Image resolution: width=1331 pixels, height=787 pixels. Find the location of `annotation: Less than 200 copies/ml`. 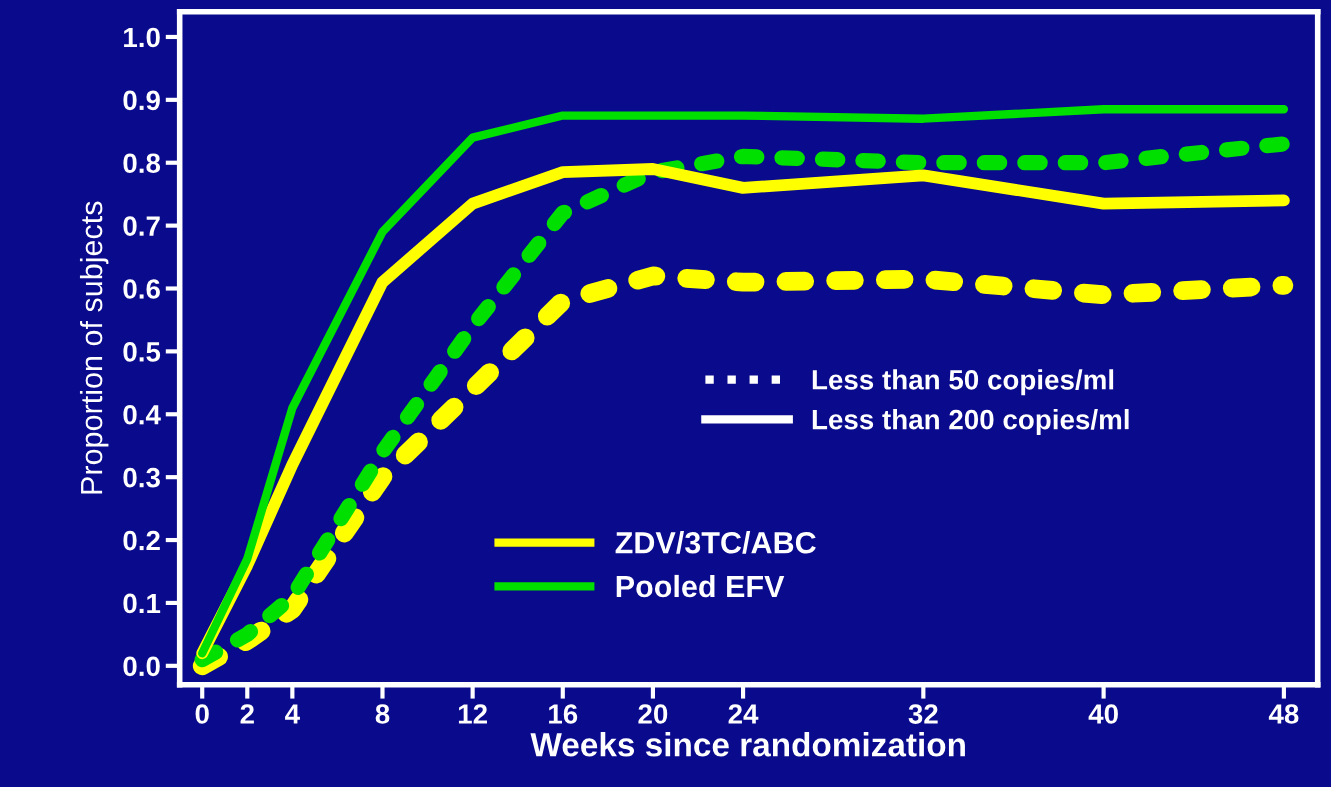

annotation: Less than 200 copies/ml is located at coordinates (970, 422).